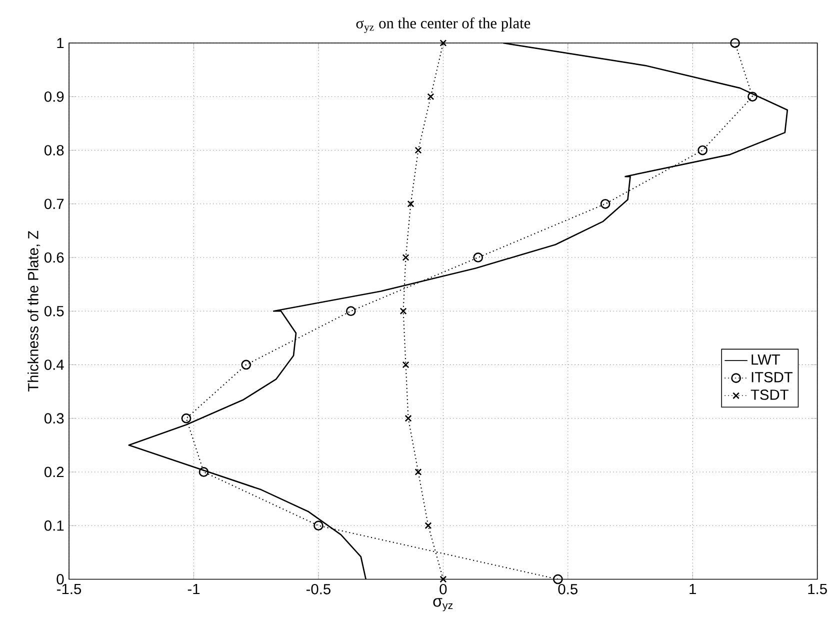 This screenshot has width=833, height=635. I want to click on x-tick-label: 0, so click(443, 589).